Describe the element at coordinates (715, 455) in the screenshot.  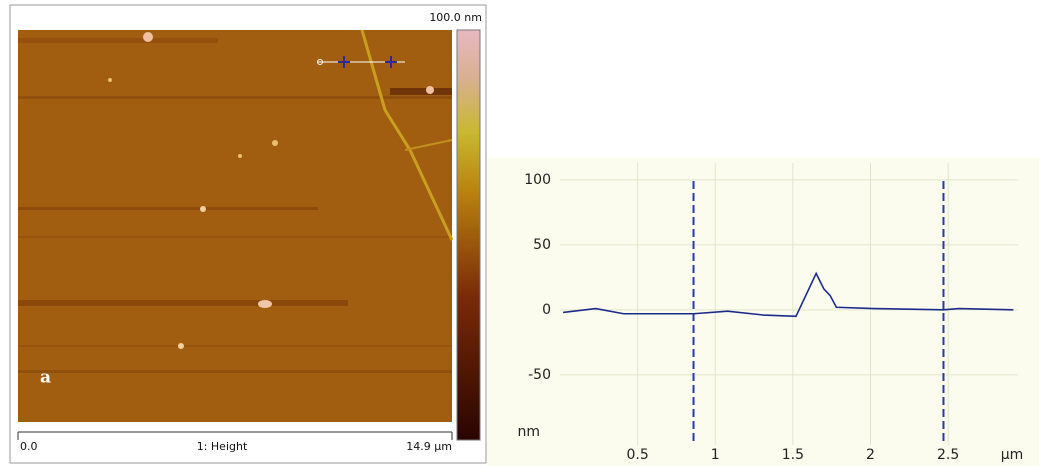
I see `x-tick-label: 1` at that location.